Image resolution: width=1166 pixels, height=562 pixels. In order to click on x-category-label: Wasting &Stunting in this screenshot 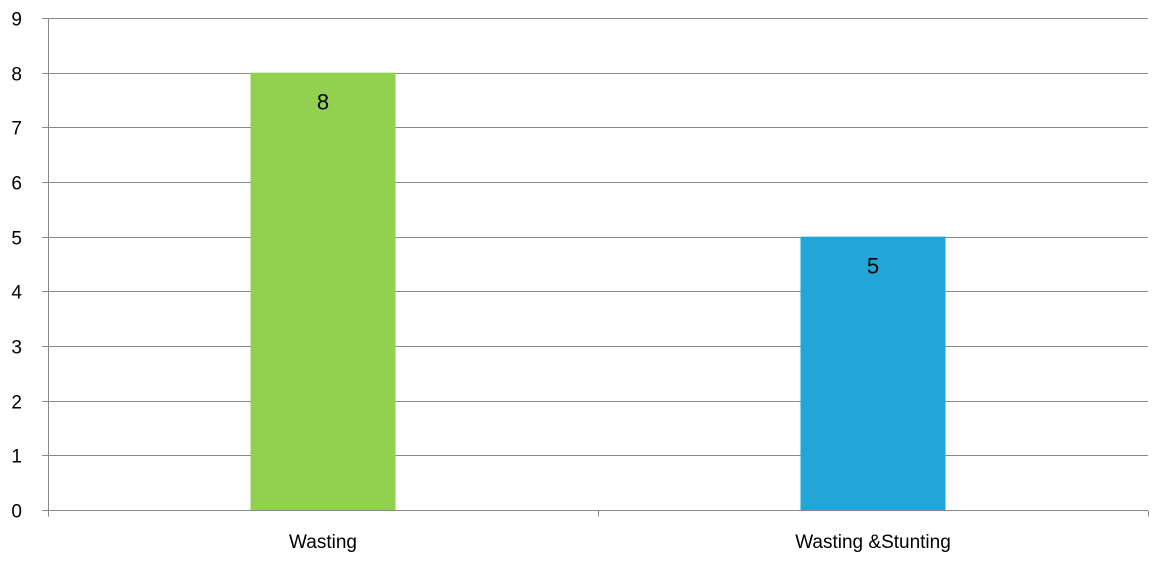, I will do `click(873, 542)`.